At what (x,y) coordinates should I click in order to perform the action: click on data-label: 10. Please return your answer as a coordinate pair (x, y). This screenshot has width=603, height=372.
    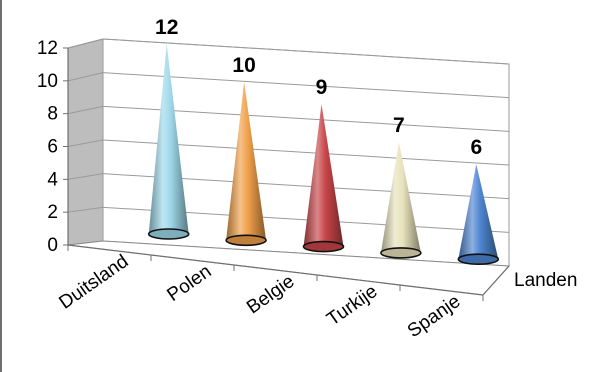
    Looking at the image, I should click on (243, 65).